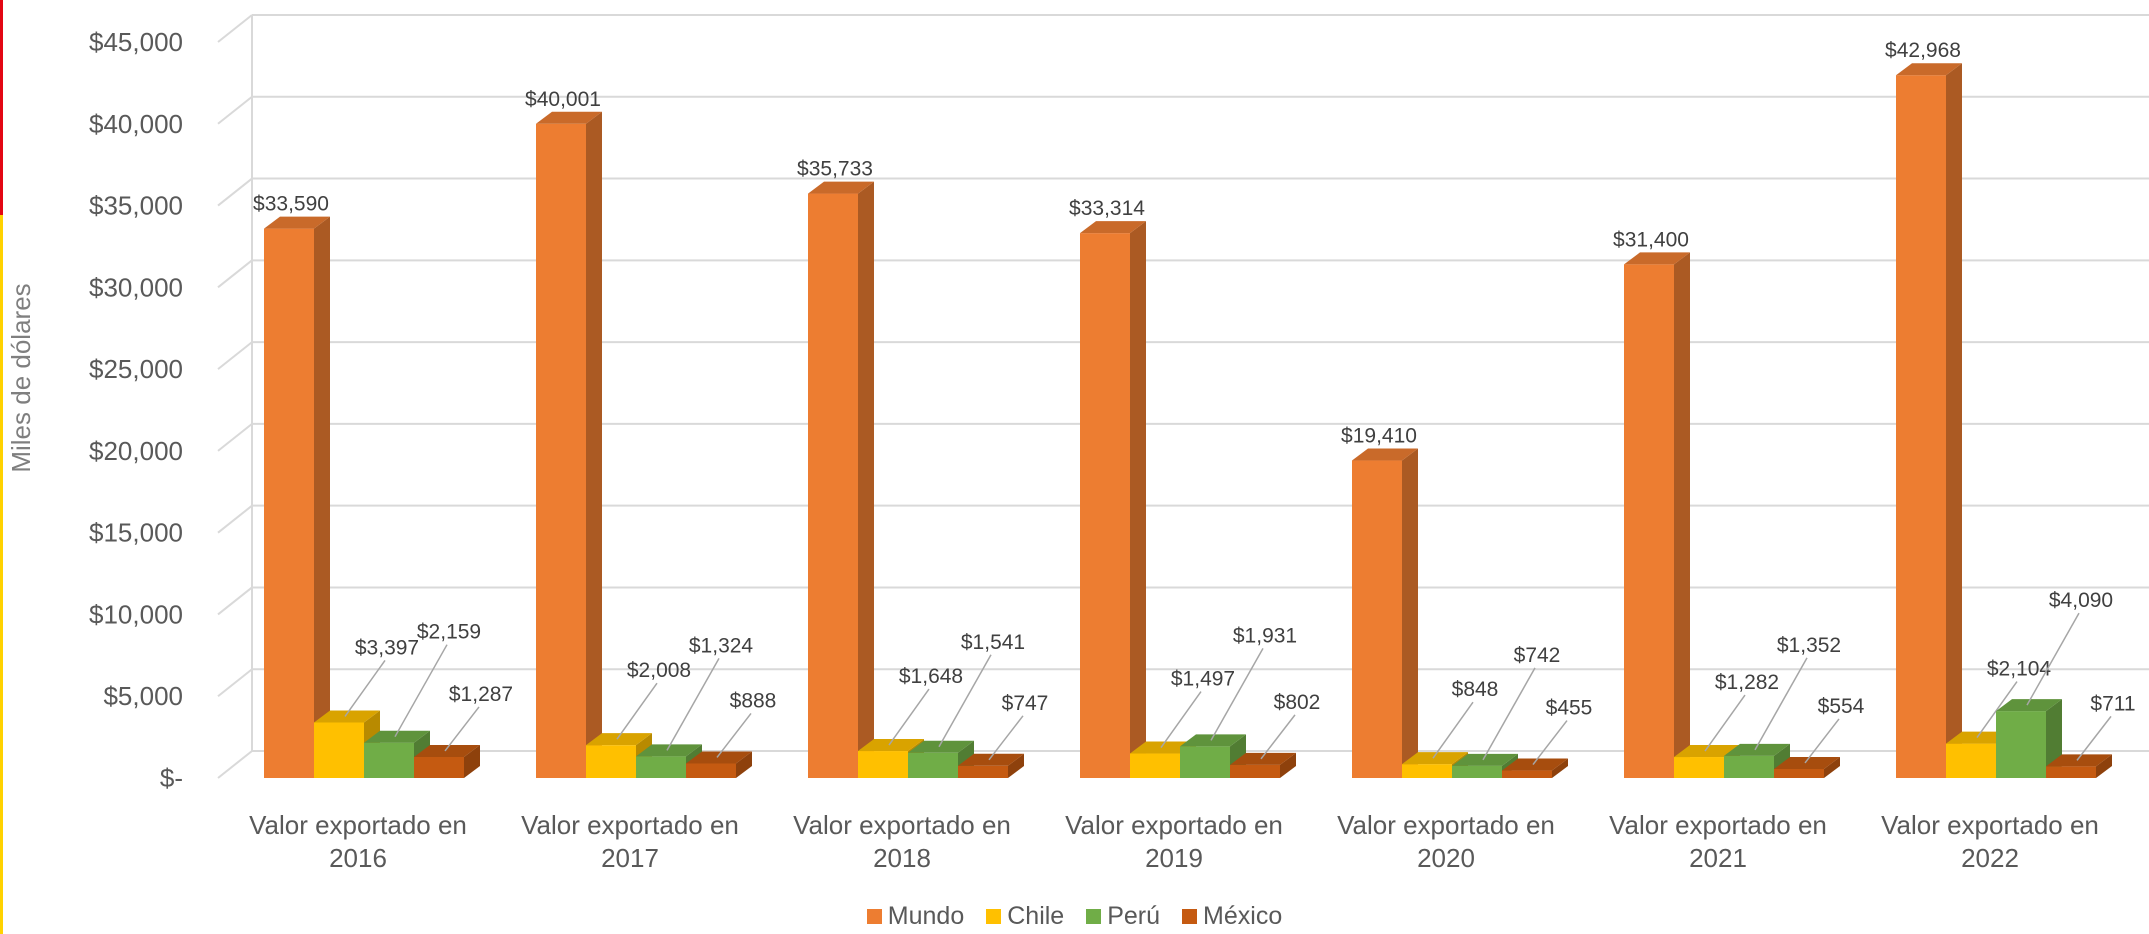 The width and height of the screenshot is (2149, 934). Describe the element at coordinates (1651, 239) in the screenshot. I see `data-label-mundo: $31,400` at that location.